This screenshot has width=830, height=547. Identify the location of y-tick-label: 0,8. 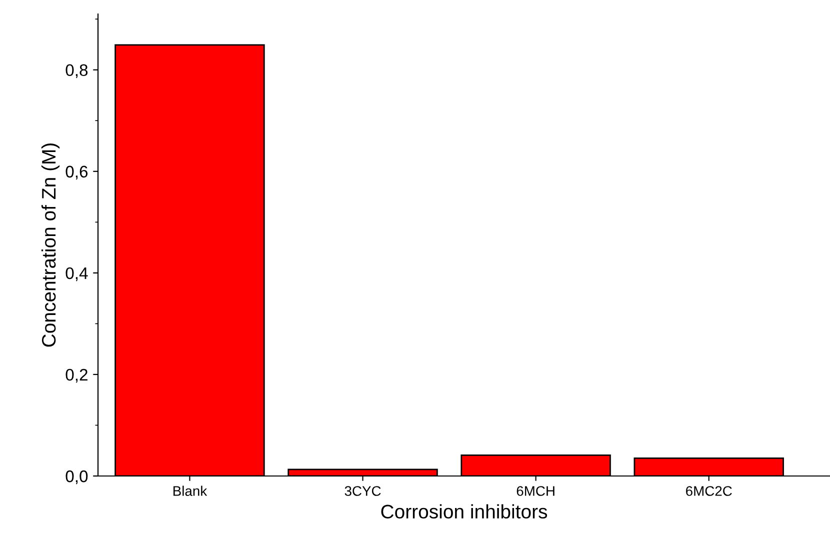
(77, 71).